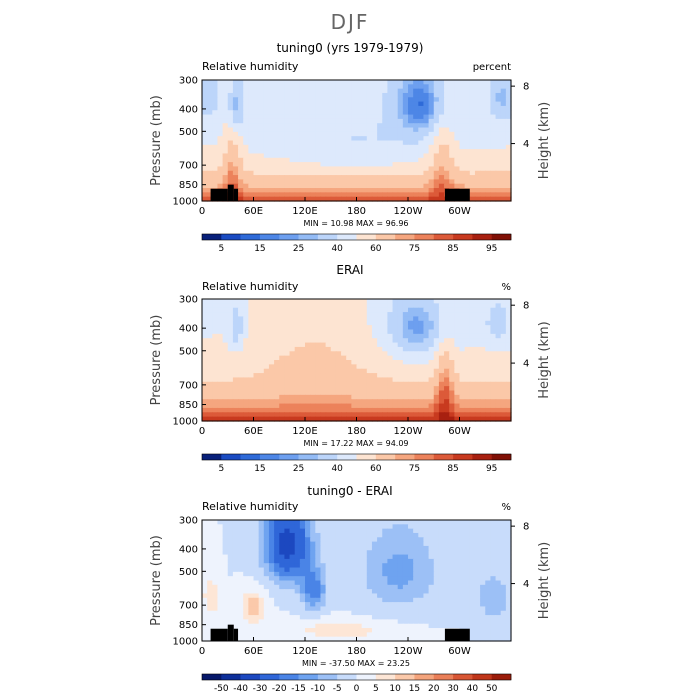 The width and height of the screenshot is (700, 700). I want to click on y-tick-label: 850, so click(188, 405).